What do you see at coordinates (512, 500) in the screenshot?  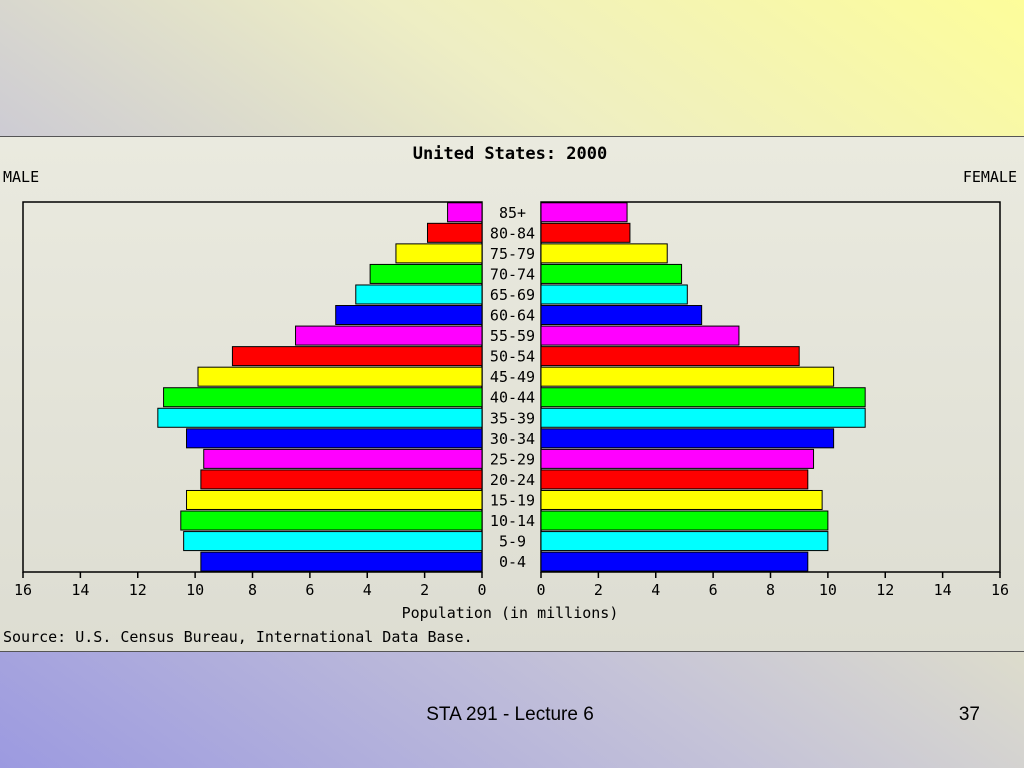 I see `age-group-label: 15-19` at bounding box center [512, 500].